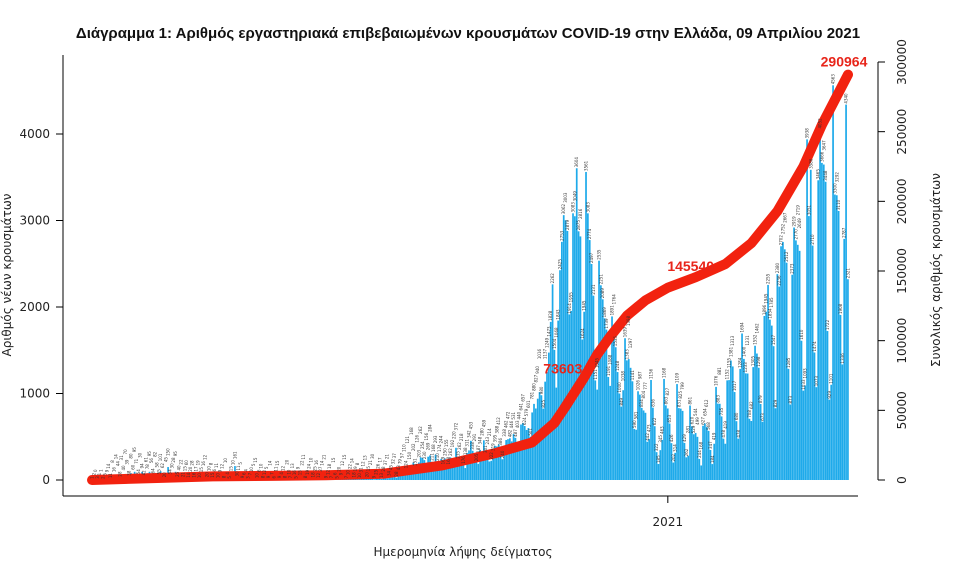  What do you see at coordinates (220, 470) in the screenshot?
I see `bar-label: 9` at bounding box center [220, 470].